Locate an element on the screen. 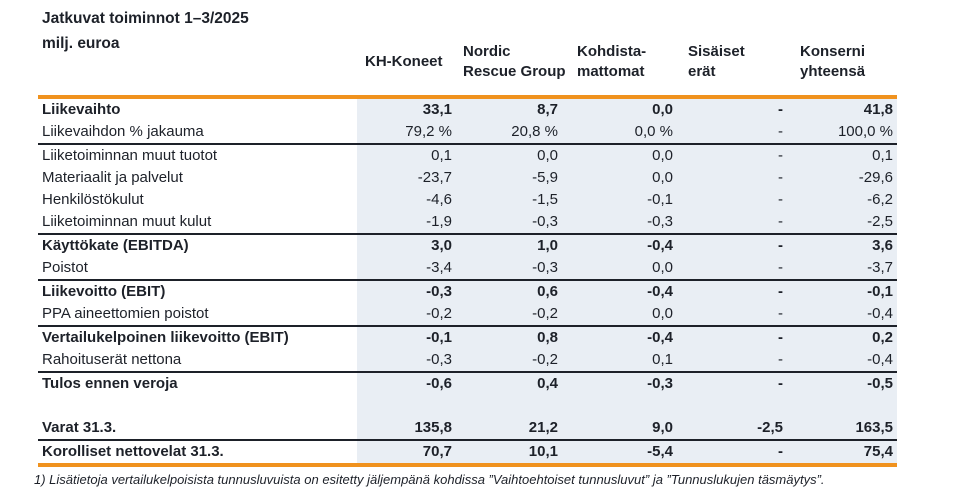 This screenshot has width=960, height=499. row-label: Varat 31.3. is located at coordinates (79, 427).